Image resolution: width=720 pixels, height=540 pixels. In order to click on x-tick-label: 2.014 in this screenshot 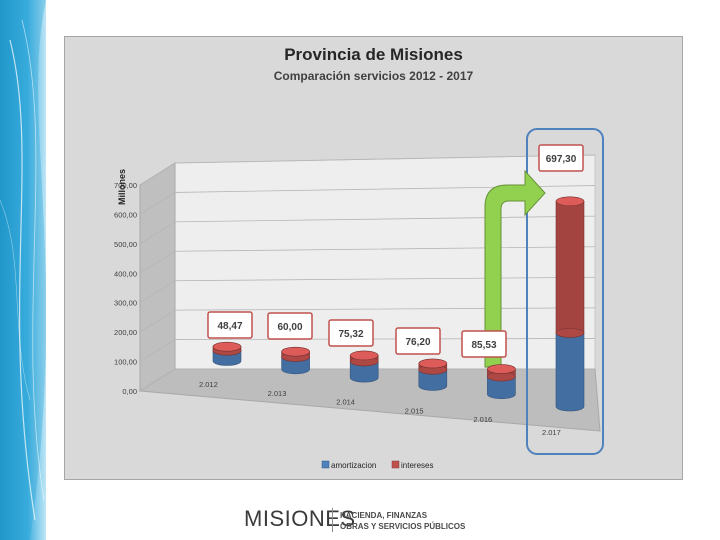, I will do `click(345, 402)`.